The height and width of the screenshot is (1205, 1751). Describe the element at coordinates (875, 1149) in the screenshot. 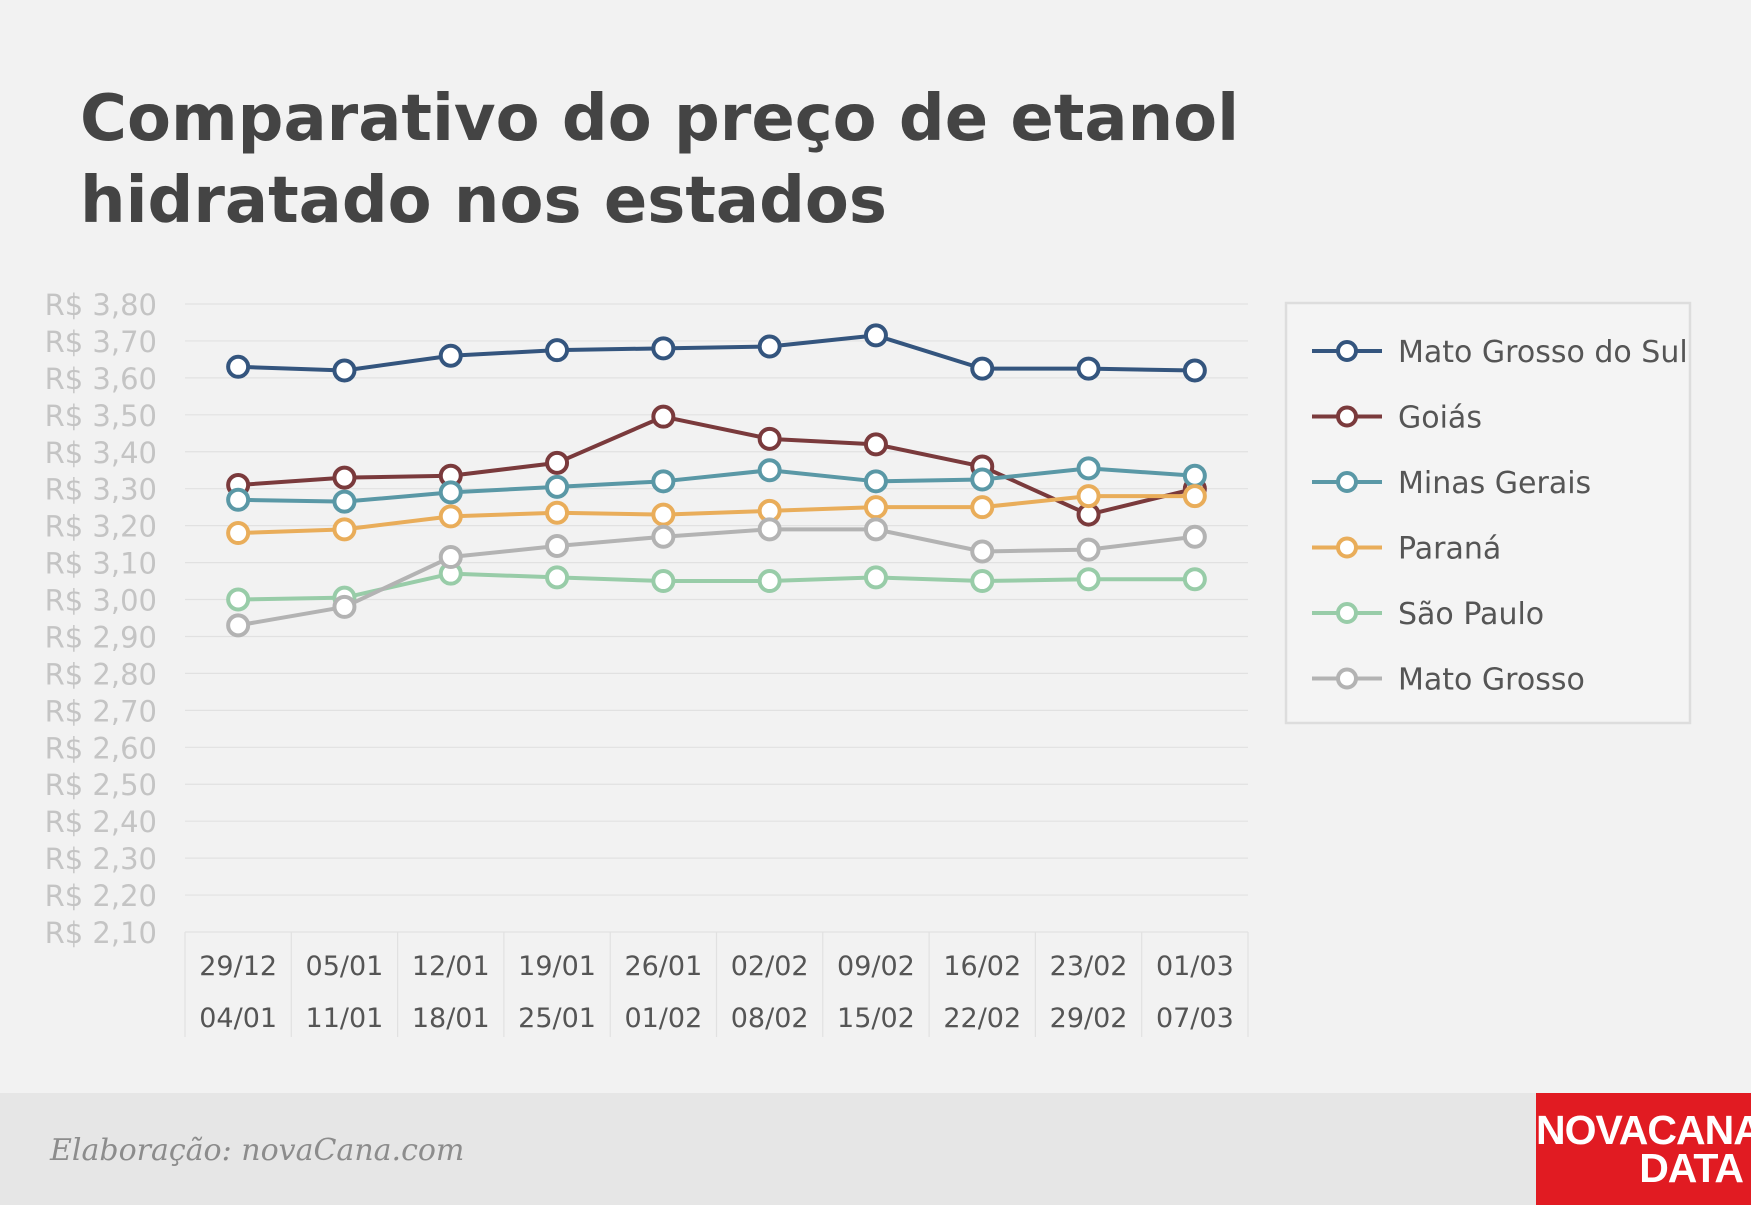

I see `footer: Elaboração: novaCana.com NOVACANA DATA` at that location.